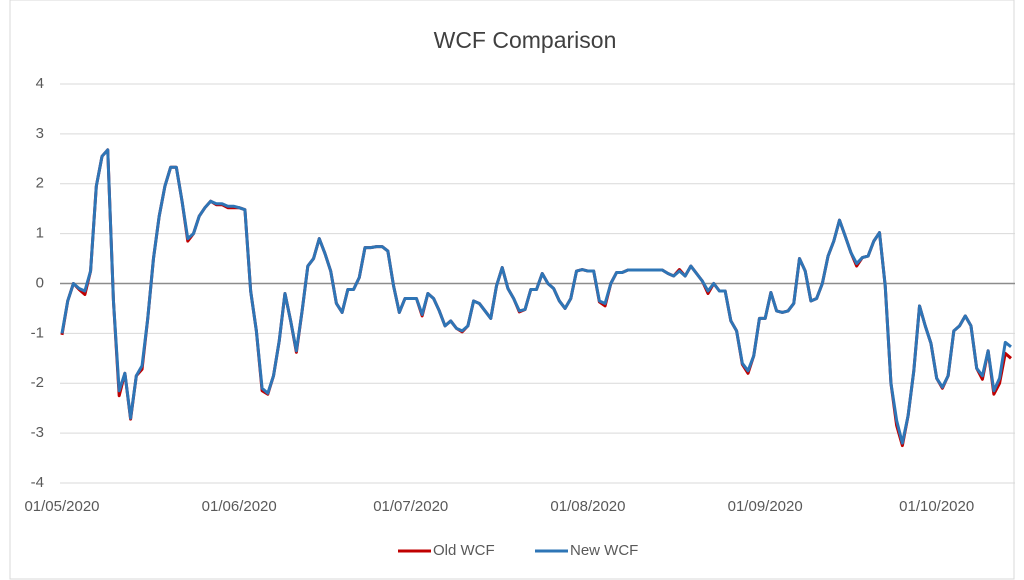  Describe the element at coordinates (40, 83) in the screenshot. I see `y-tick-label: 4` at that location.